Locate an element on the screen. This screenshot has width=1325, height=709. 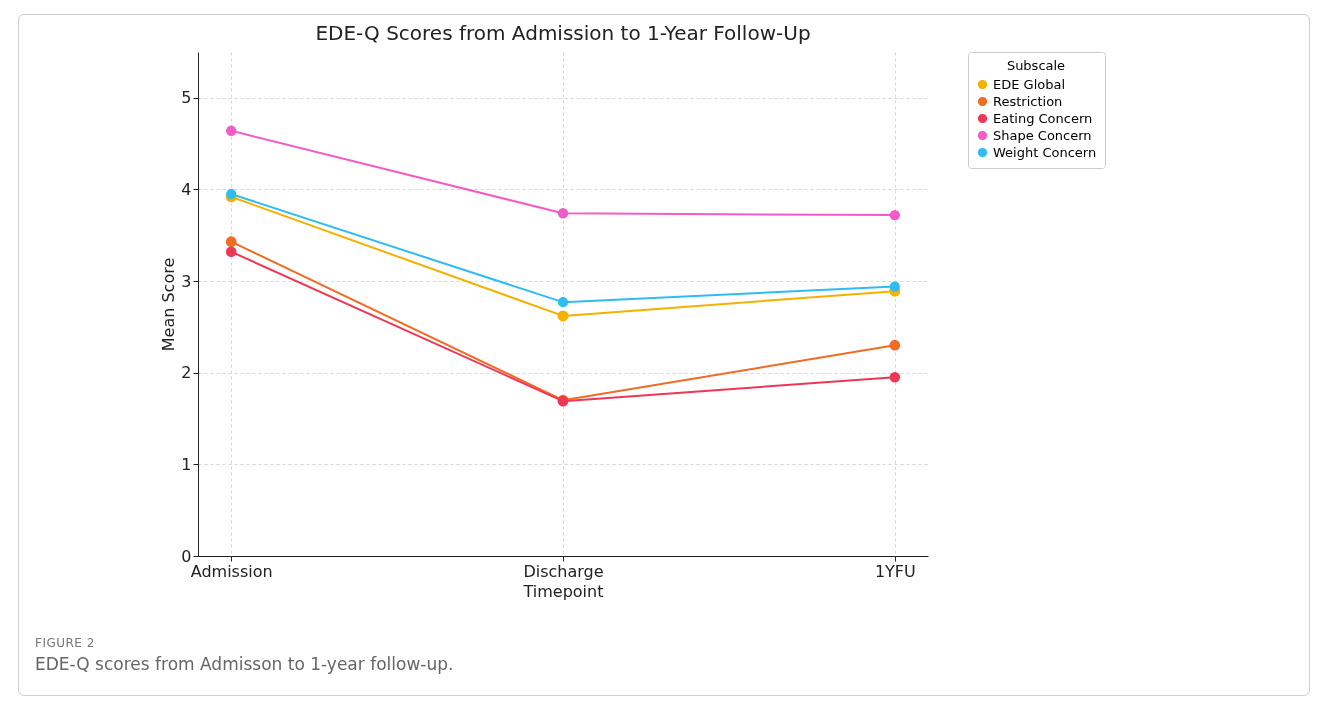
y-axis-title: Mean Score is located at coordinates (169, 304).